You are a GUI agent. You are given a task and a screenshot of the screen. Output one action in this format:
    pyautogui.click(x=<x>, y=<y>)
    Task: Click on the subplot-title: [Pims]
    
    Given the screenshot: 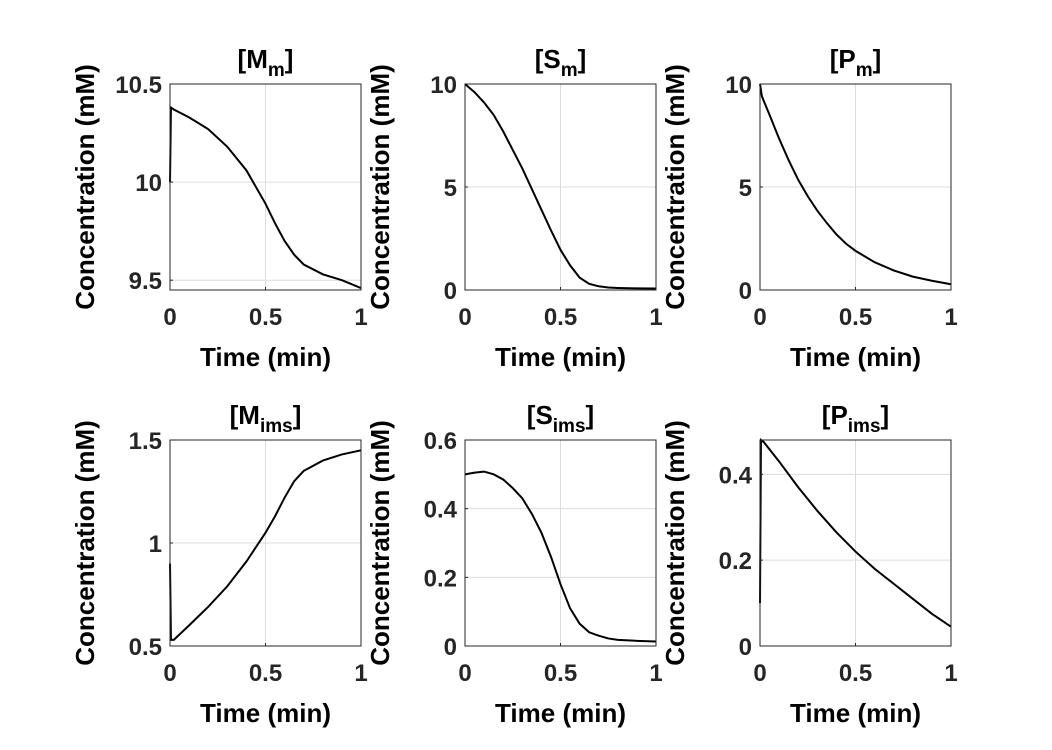 What is the action you would take?
    pyautogui.click(x=855, y=418)
    